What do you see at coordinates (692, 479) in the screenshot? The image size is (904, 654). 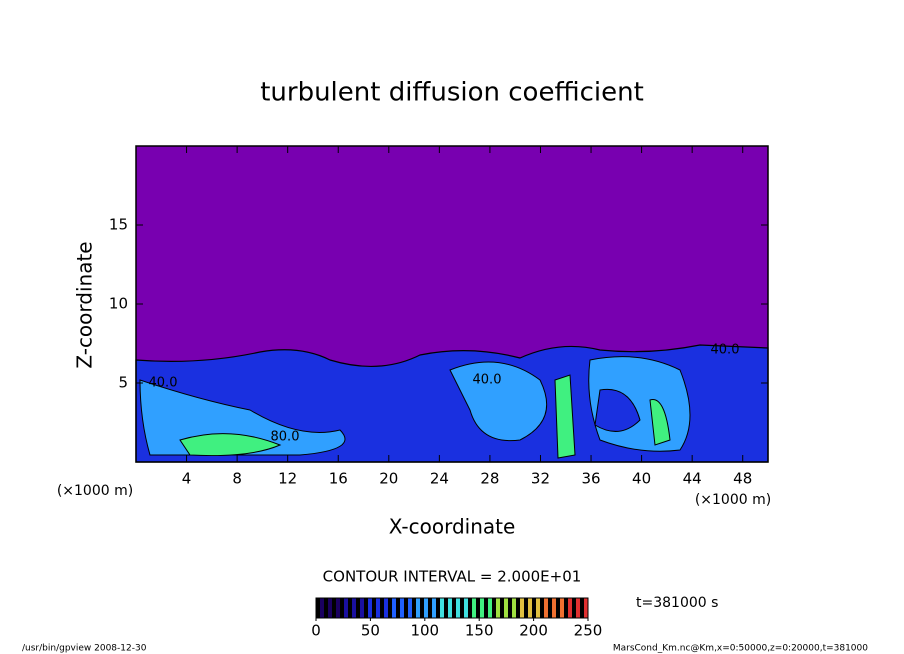 I see `x-tick-label: 44` at bounding box center [692, 479].